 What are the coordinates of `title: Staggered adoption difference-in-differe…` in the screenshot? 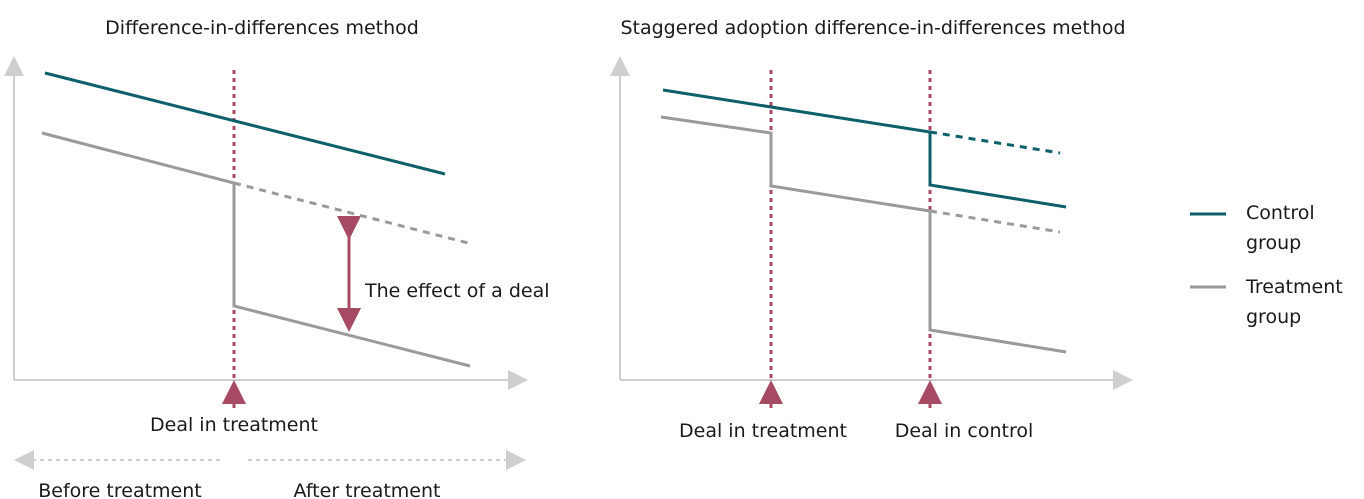 It's located at (872, 28).